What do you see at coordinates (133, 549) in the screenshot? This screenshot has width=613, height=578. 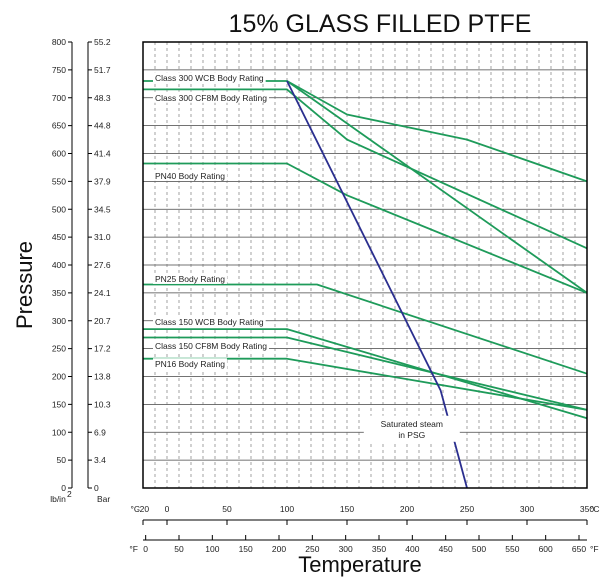 I see `fahrenheit-unit-left: °F` at bounding box center [133, 549].